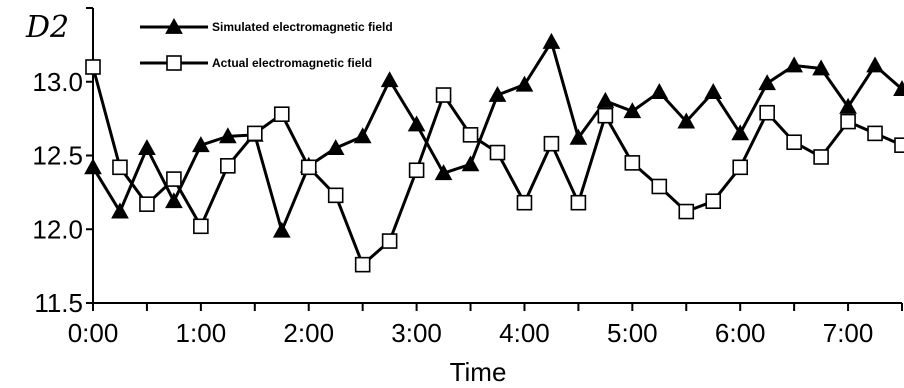  What do you see at coordinates (740, 333) in the screenshot?
I see `x-tick-label: 6:00` at bounding box center [740, 333].